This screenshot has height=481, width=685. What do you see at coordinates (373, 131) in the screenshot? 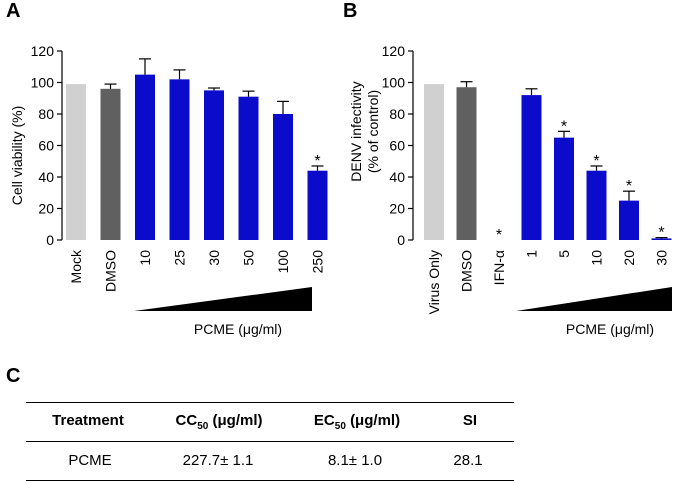
I see `y-axis-label: (% of control)` at bounding box center [373, 131].